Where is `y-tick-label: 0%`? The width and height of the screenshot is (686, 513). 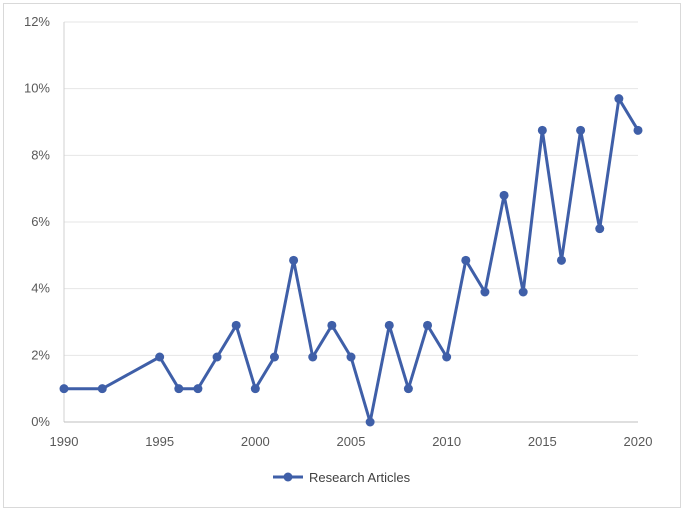
y-tick-label: 0% is located at coordinates (40, 421).